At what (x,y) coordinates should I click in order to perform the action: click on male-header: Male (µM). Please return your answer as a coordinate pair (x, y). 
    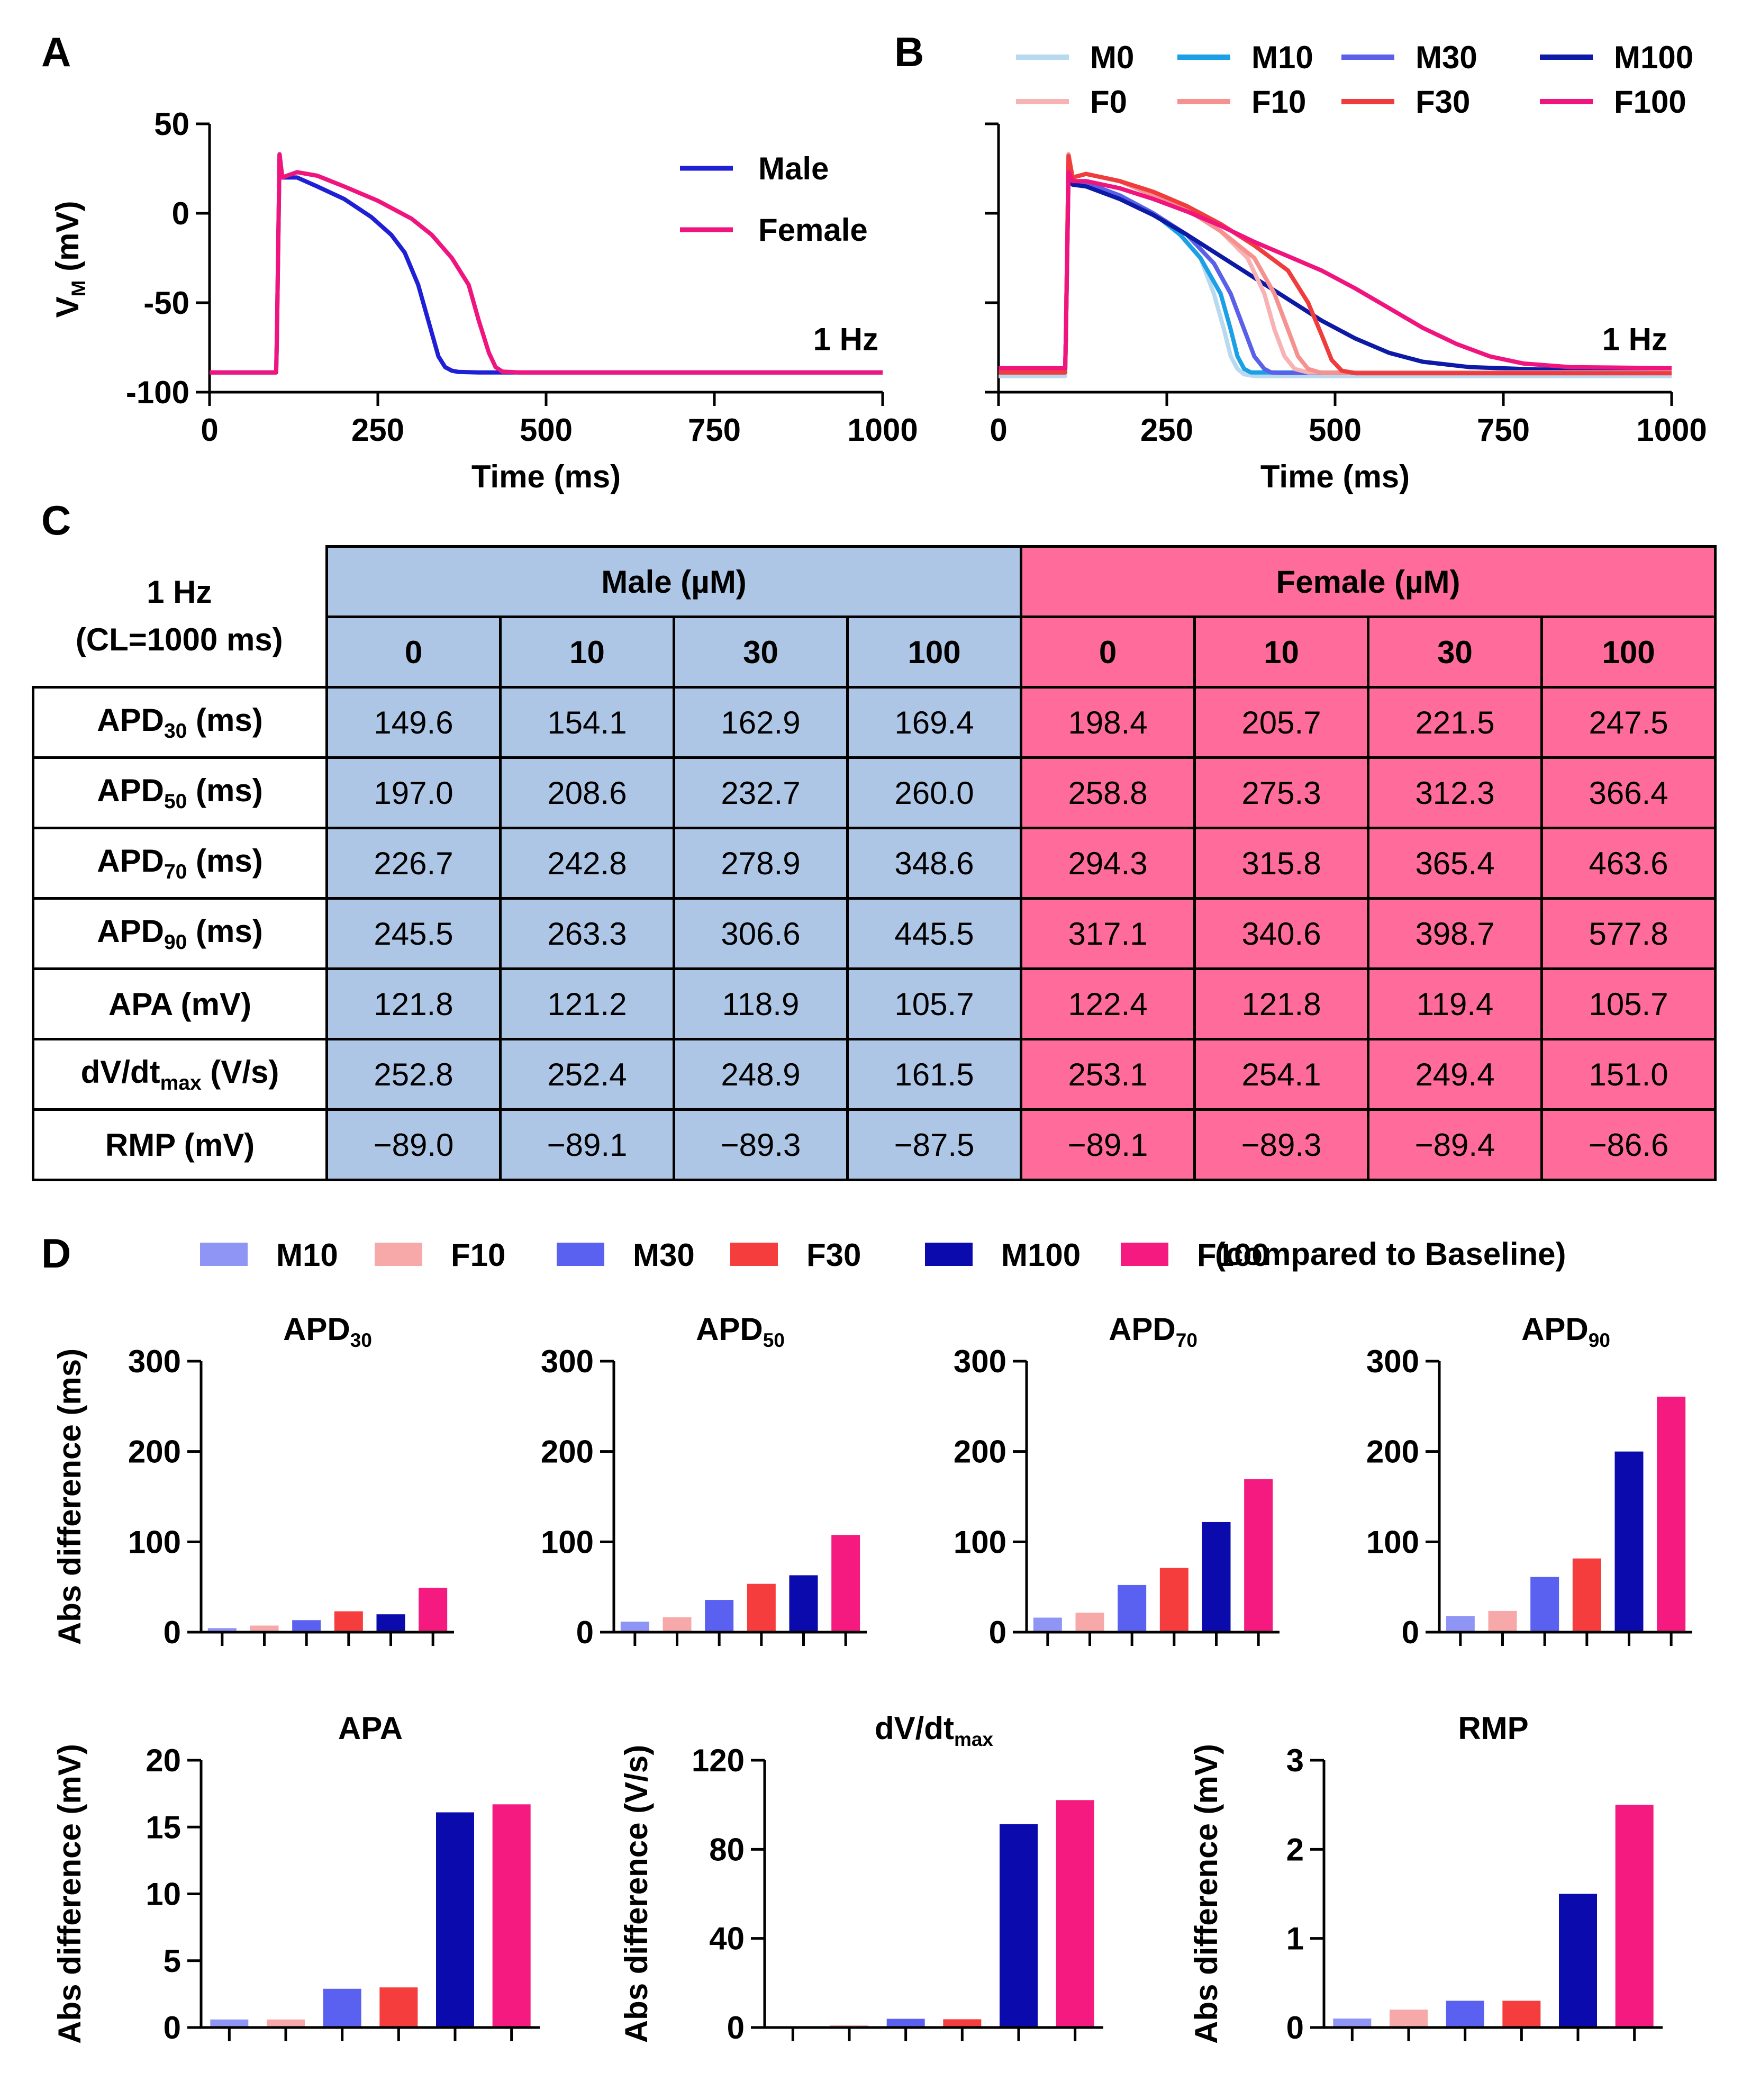
    Looking at the image, I should click on (674, 581).